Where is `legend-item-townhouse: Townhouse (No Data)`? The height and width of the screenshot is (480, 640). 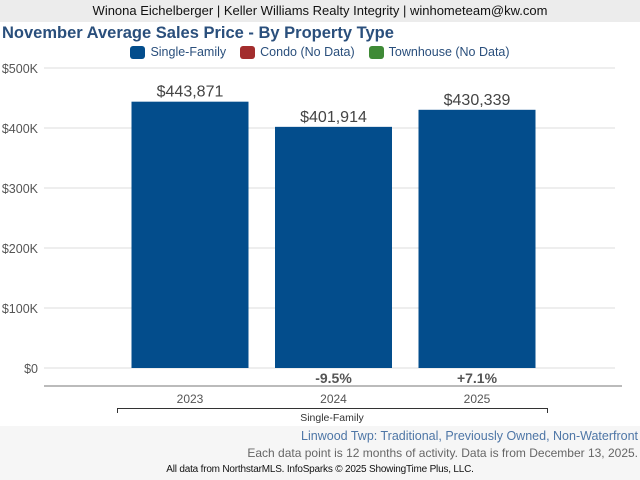 legend-item-townhouse: Townhouse (No Data) is located at coordinates (439, 52).